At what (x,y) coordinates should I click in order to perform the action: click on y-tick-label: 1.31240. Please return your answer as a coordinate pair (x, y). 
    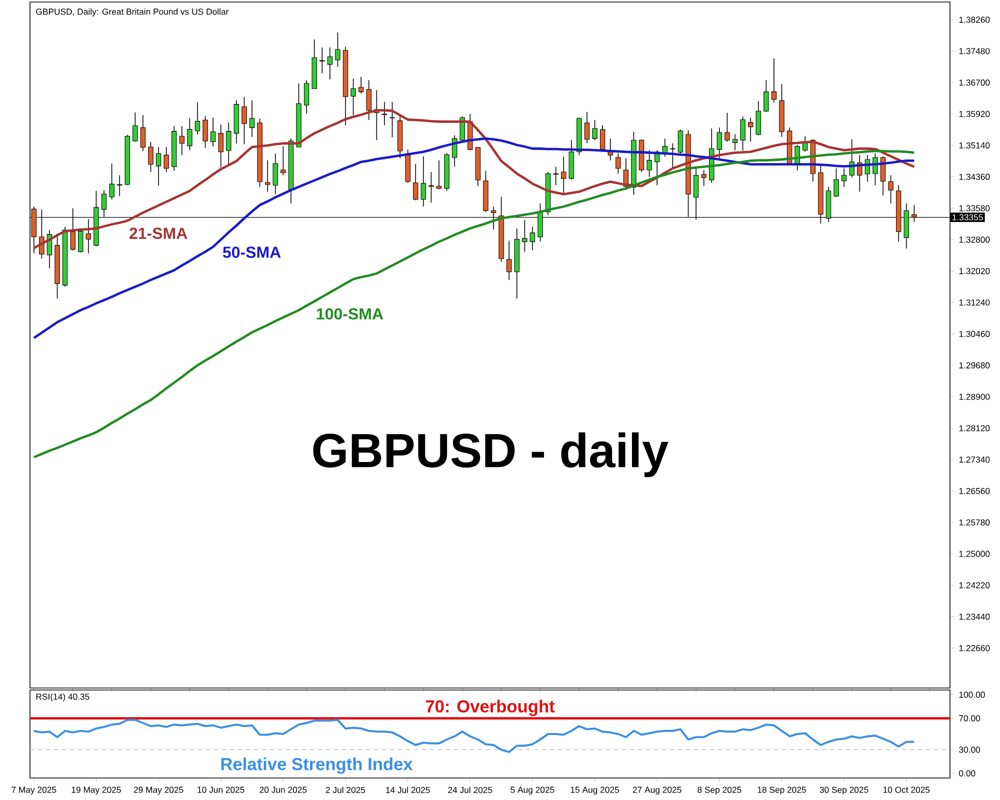
    Looking at the image, I should click on (974, 302).